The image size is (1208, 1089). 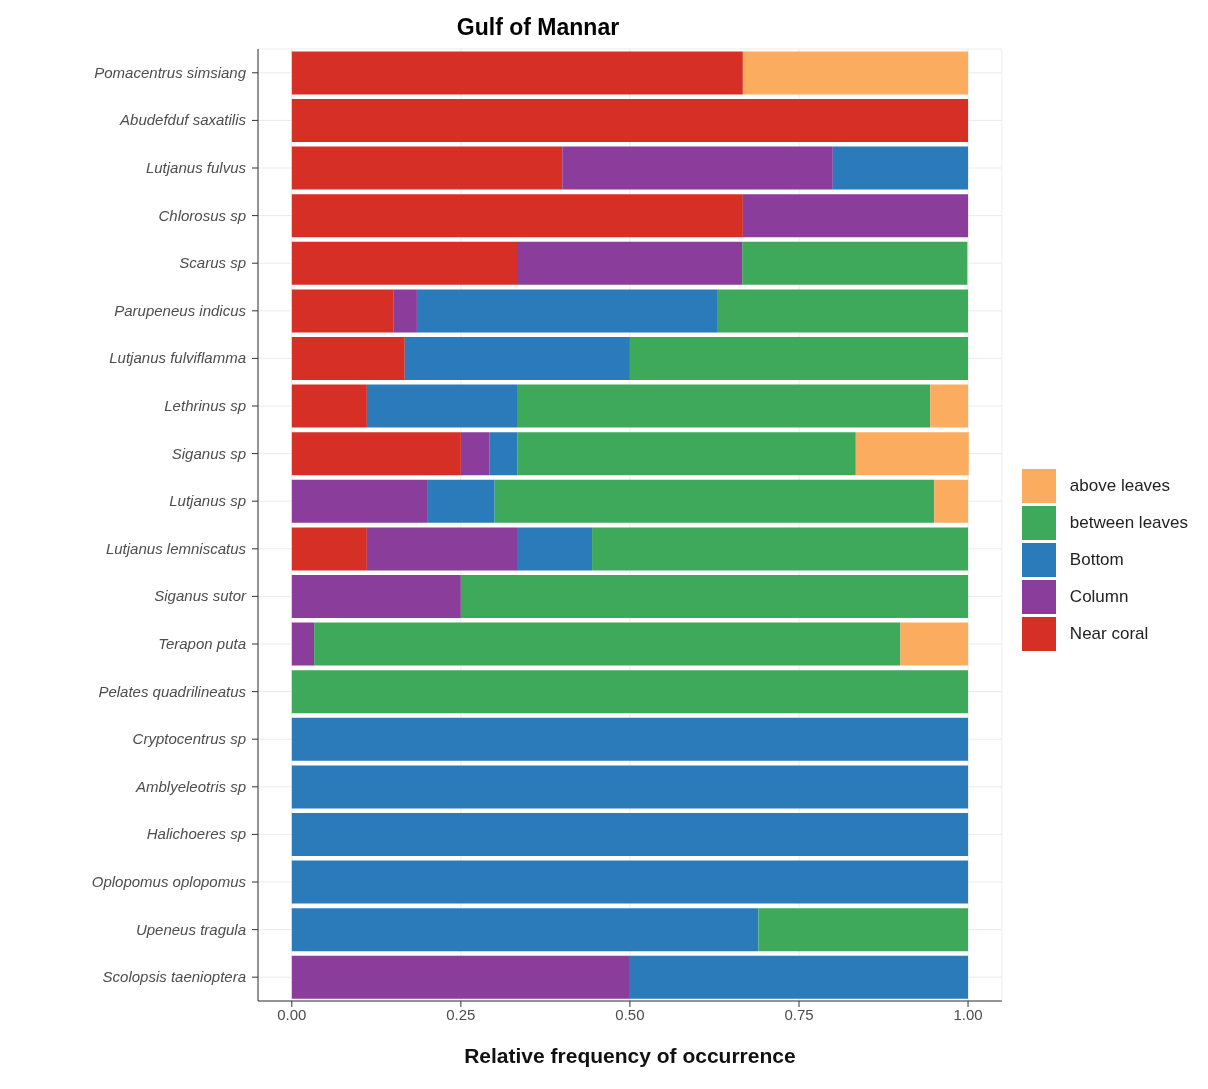 What do you see at coordinates (1128, 522) in the screenshot?
I see `legend-label: between leaves` at bounding box center [1128, 522].